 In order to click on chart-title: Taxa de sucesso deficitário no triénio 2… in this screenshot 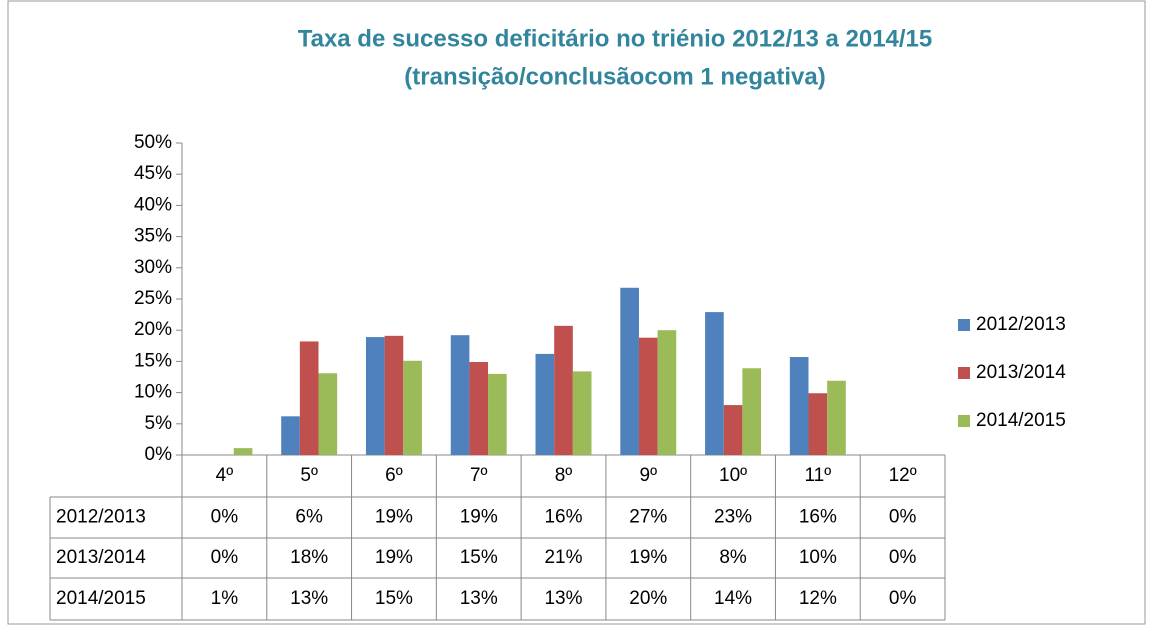, I will do `click(615, 38)`.